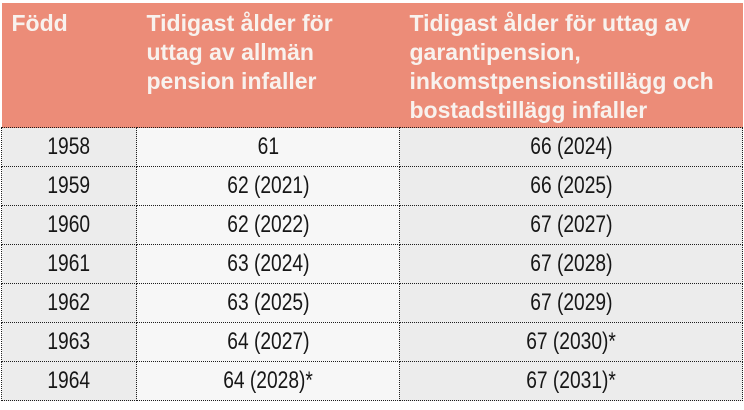 The height and width of the screenshot is (410, 744). I want to click on table-cell: 1962, so click(69, 303).